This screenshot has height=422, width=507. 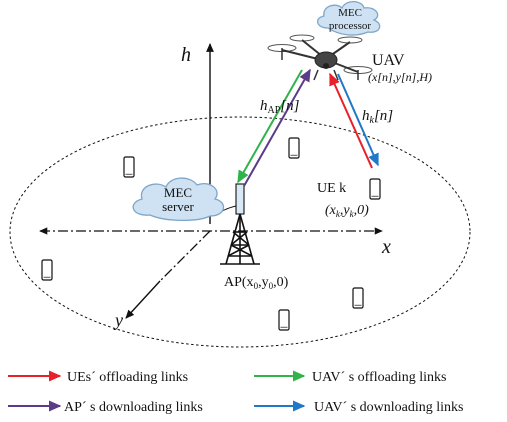 What do you see at coordinates (320, 57) in the screenshot?
I see `uav-drone-icon` at bounding box center [320, 57].